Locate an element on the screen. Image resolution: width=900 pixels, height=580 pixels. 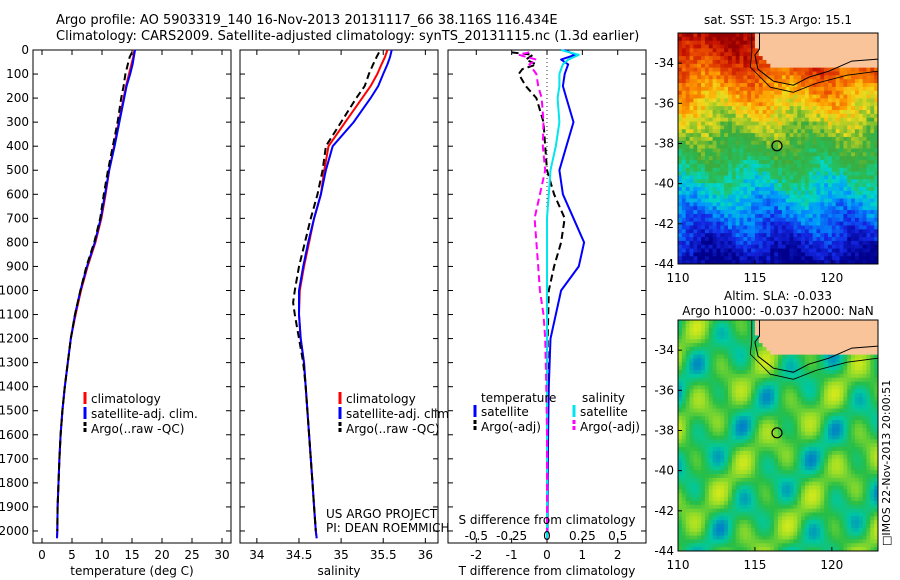
y-tick-label: 0 is located at coordinates (25, 50).